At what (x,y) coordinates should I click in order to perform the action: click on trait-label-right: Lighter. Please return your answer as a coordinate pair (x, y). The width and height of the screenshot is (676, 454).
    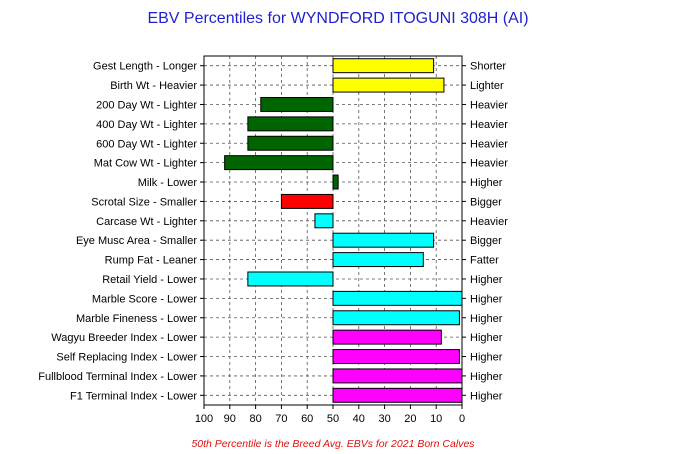
    Looking at the image, I should click on (487, 86).